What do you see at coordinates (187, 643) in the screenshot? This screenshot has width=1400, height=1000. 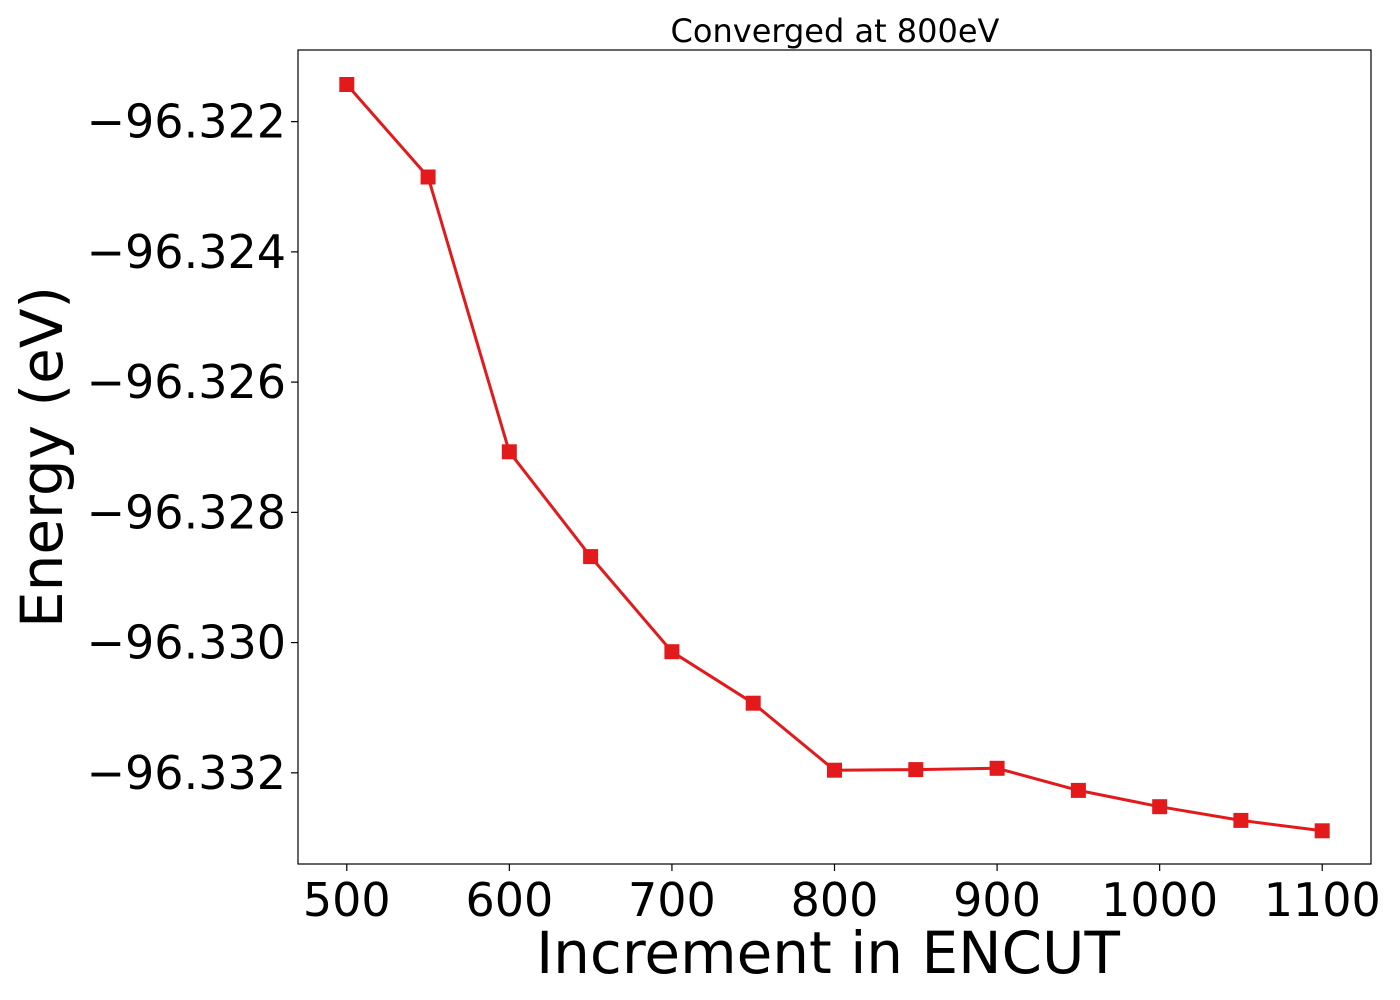 I see `y-tick-label: −96.330` at bounding box center [187, 643].